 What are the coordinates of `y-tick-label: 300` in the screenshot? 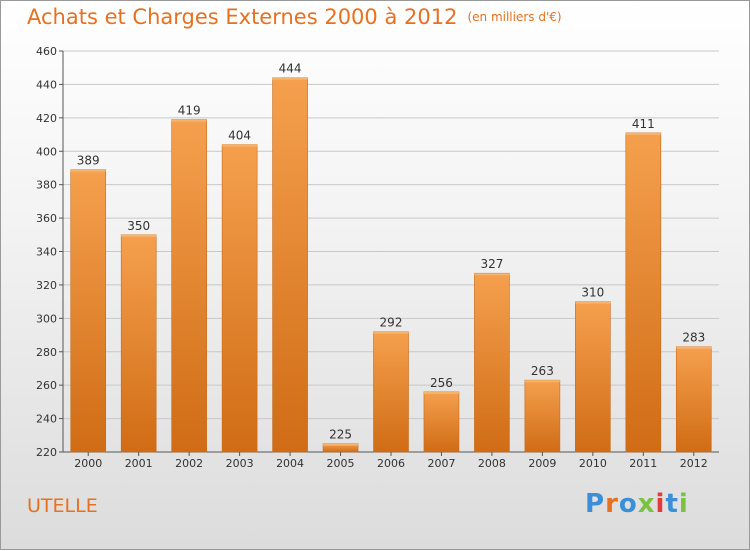 It's located at (46, 318).